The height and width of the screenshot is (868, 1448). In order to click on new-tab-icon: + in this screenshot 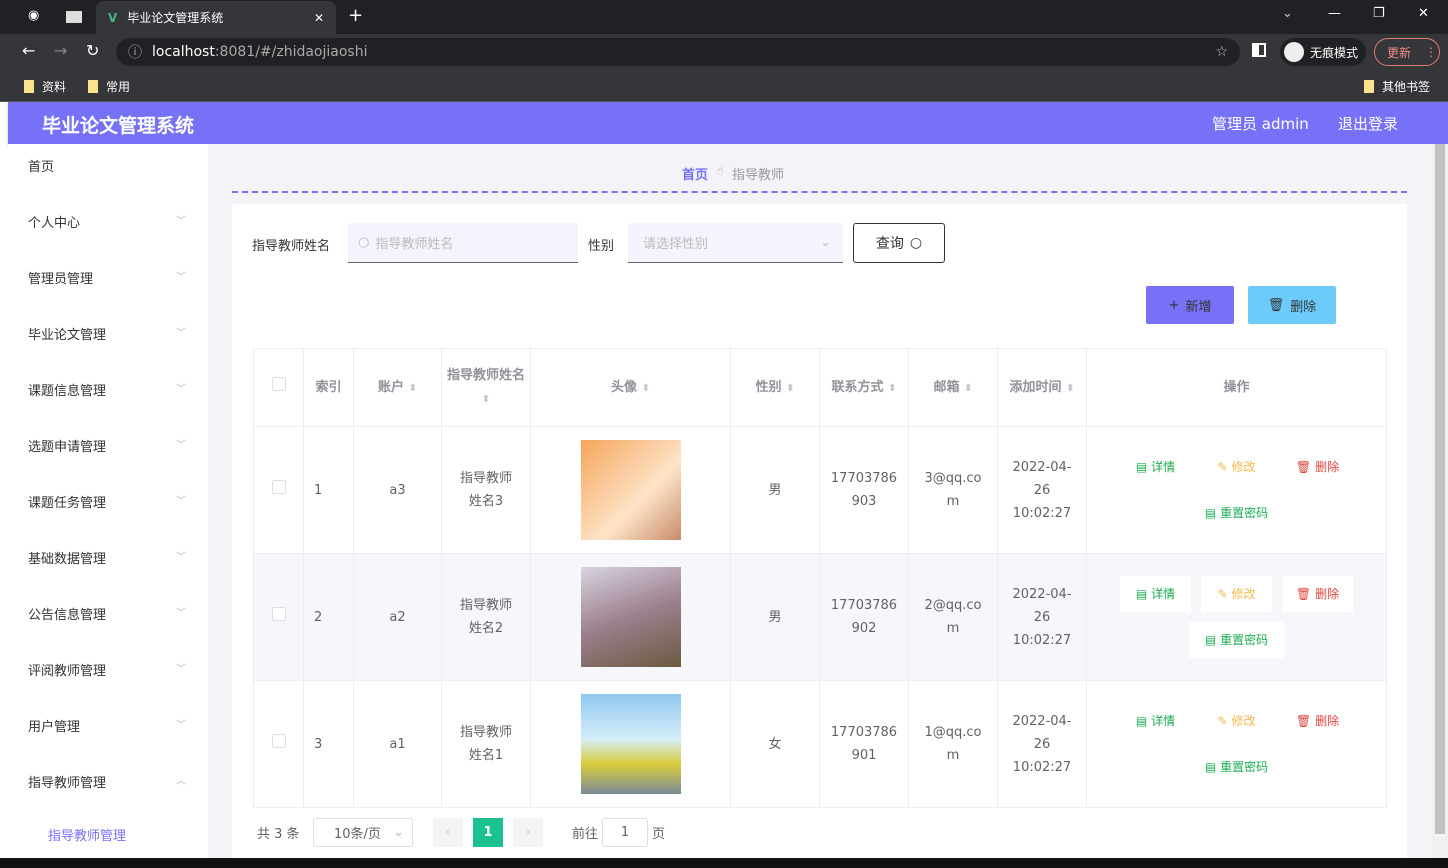, I will do `click(356, 15)`.